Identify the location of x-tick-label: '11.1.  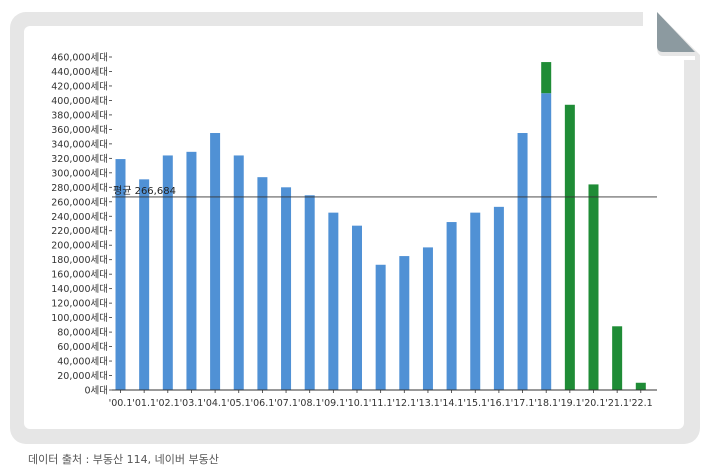
(381, 403).